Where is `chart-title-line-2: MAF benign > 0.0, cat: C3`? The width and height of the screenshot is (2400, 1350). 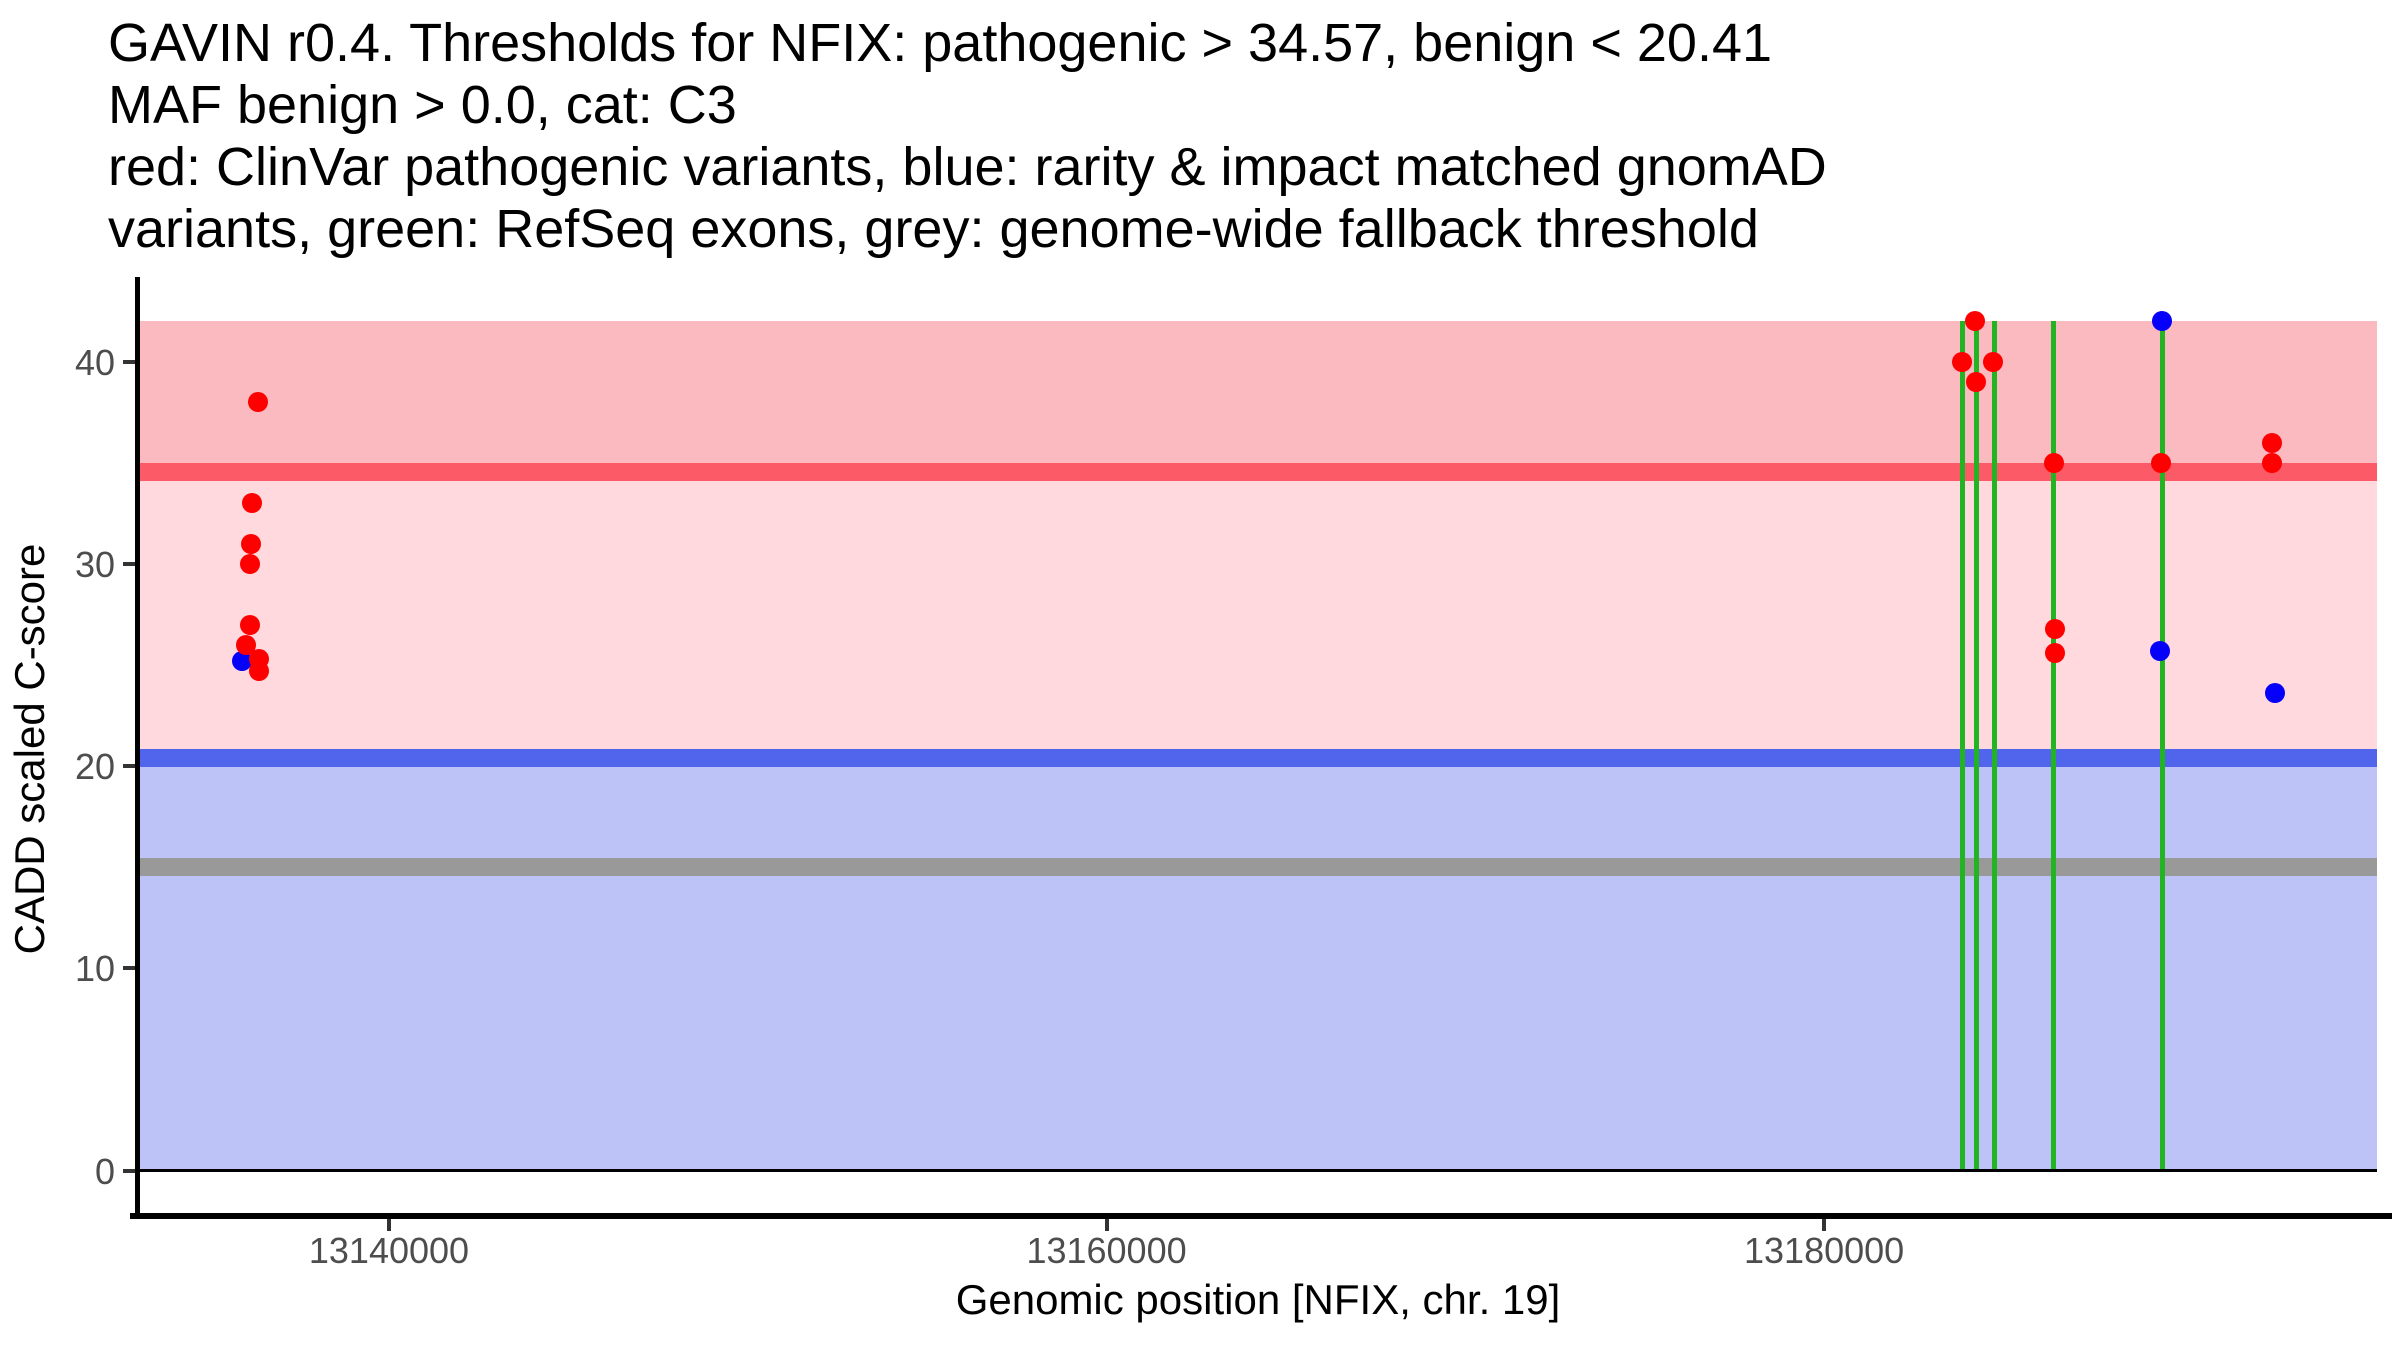 chart-title-line-2: MAF benign > 0.0, cat: C3 is located at coordinates (422, 105).